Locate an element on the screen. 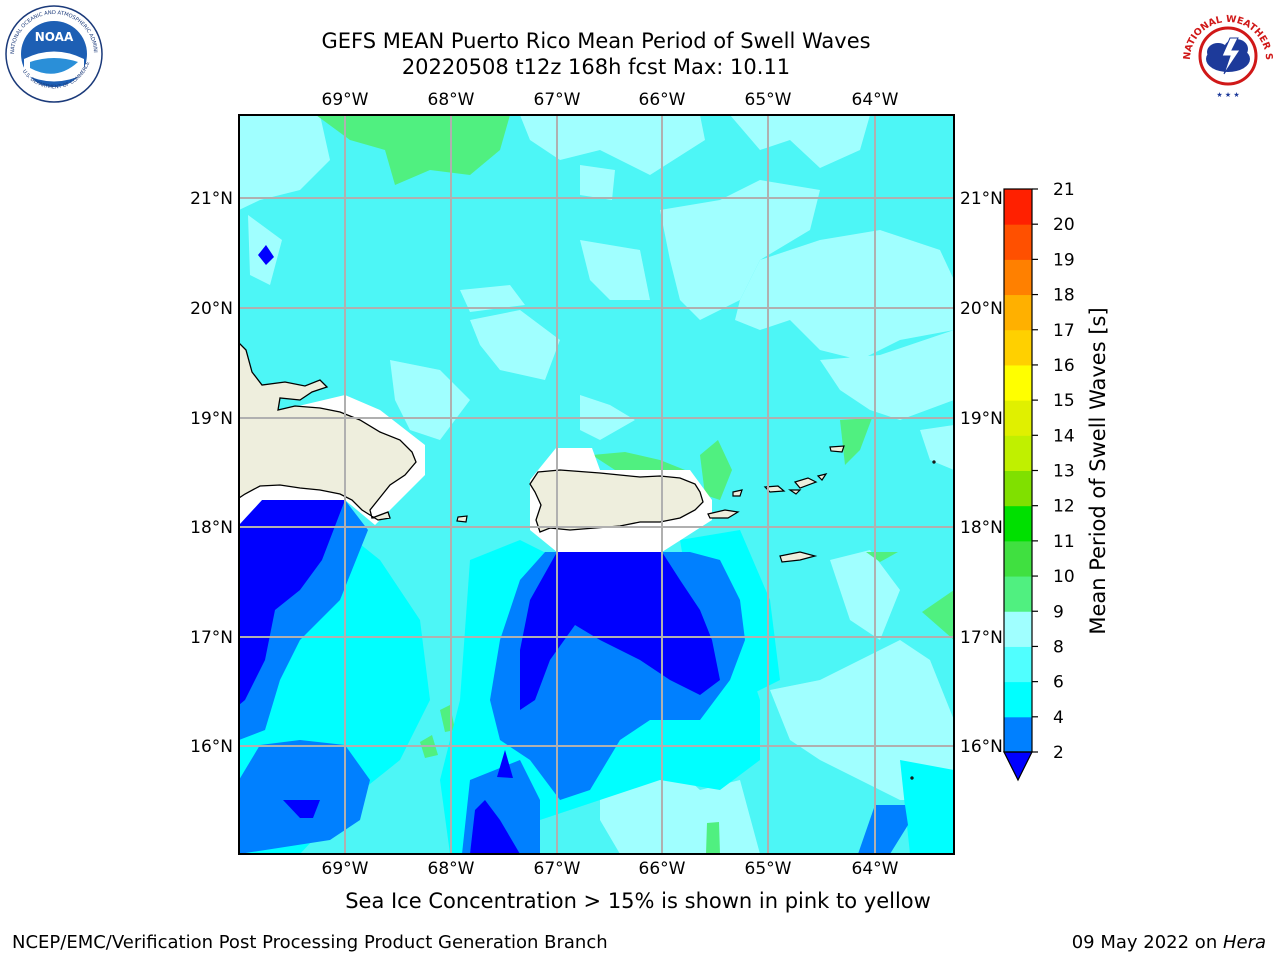  land-puerto-rico is located at coordinates (616, 501).